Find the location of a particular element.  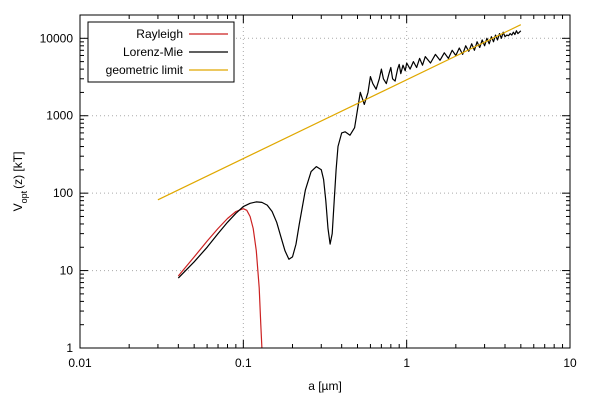

x-axis-label: a [µm] is located at coordinates (325, 386).